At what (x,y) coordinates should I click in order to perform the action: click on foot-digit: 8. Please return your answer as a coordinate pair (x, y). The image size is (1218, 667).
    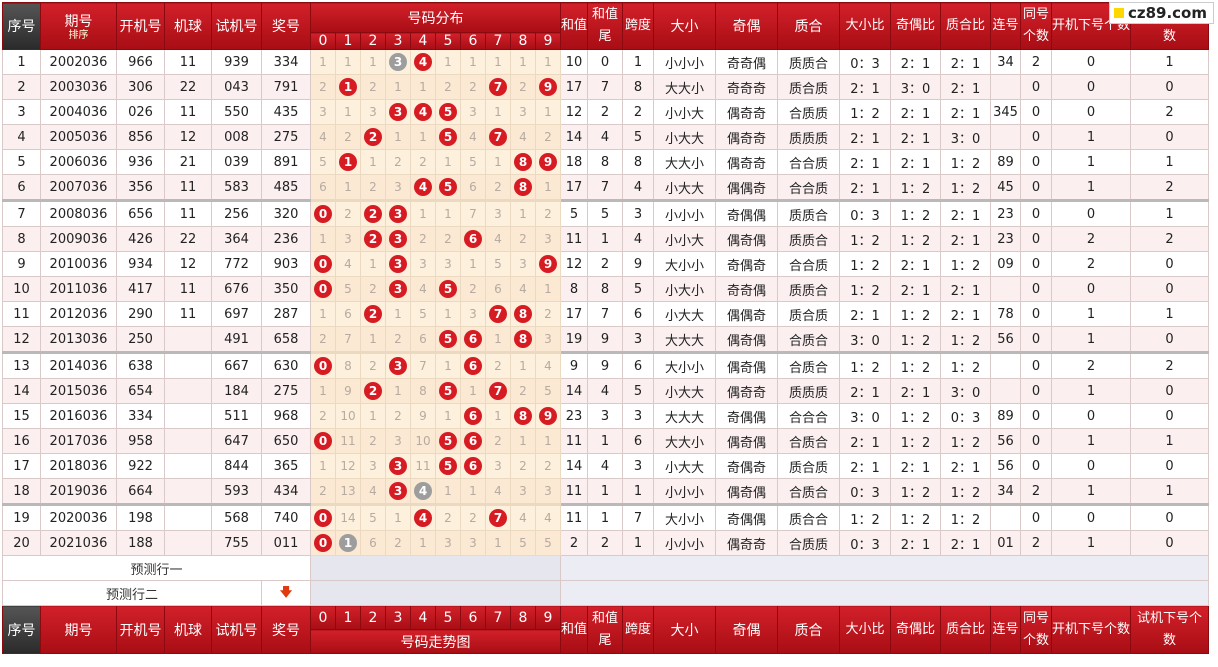
    Looking at the image, I should click on (523, 617).